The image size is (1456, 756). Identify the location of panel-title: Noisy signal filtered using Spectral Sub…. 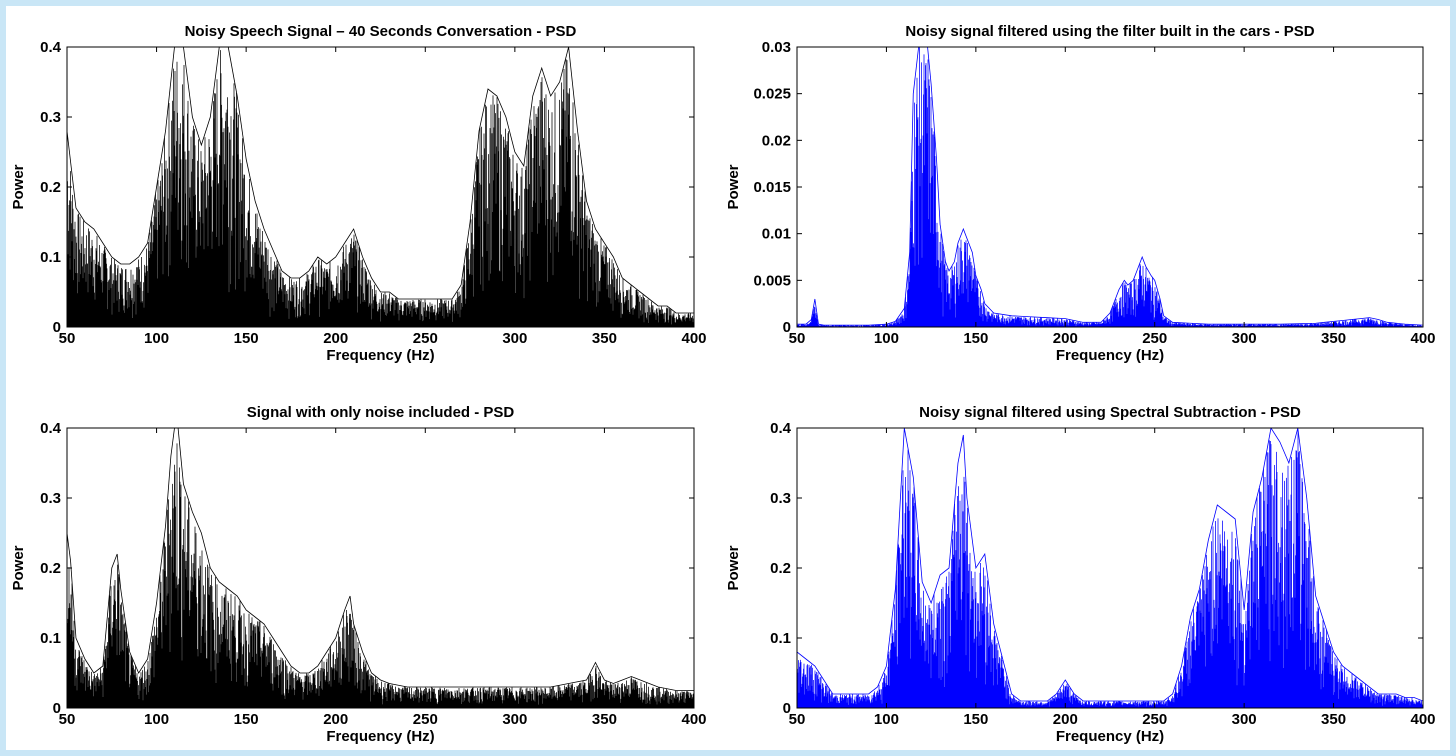
(1110, 412).